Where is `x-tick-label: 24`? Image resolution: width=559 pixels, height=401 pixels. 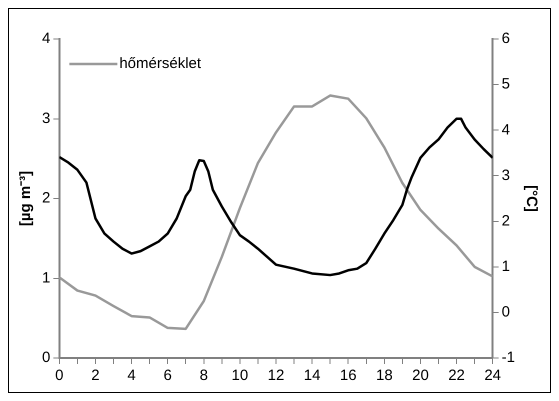 x-tick-label: 24 is located at coordinates (493, 375).